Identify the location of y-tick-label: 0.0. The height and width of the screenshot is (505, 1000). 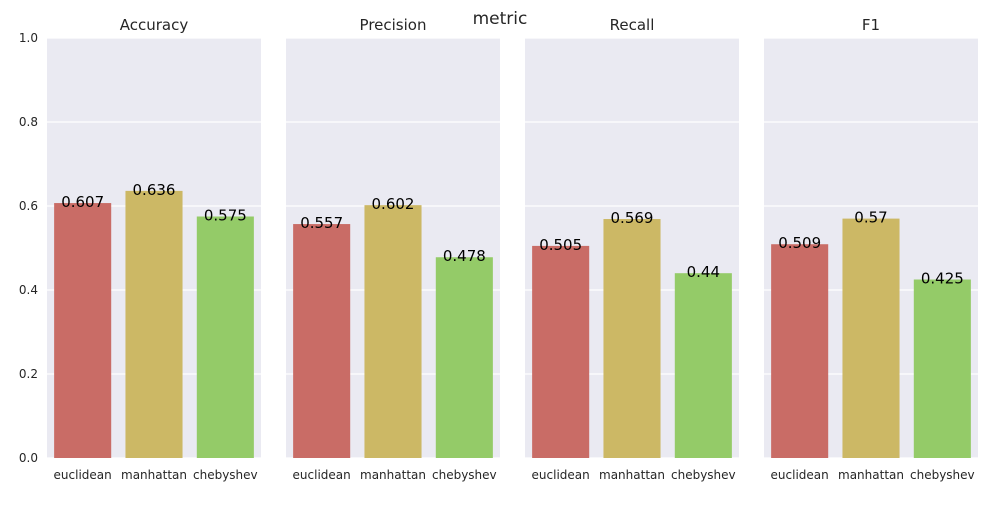
(28, 458).